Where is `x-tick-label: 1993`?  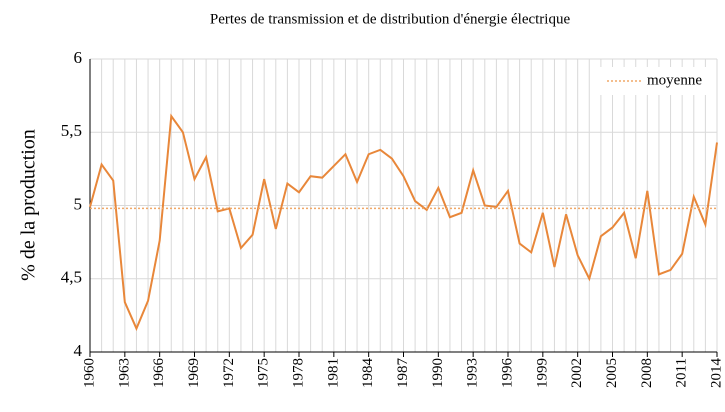
x-tick-label: 1993 is located at coordinates (473, 373).